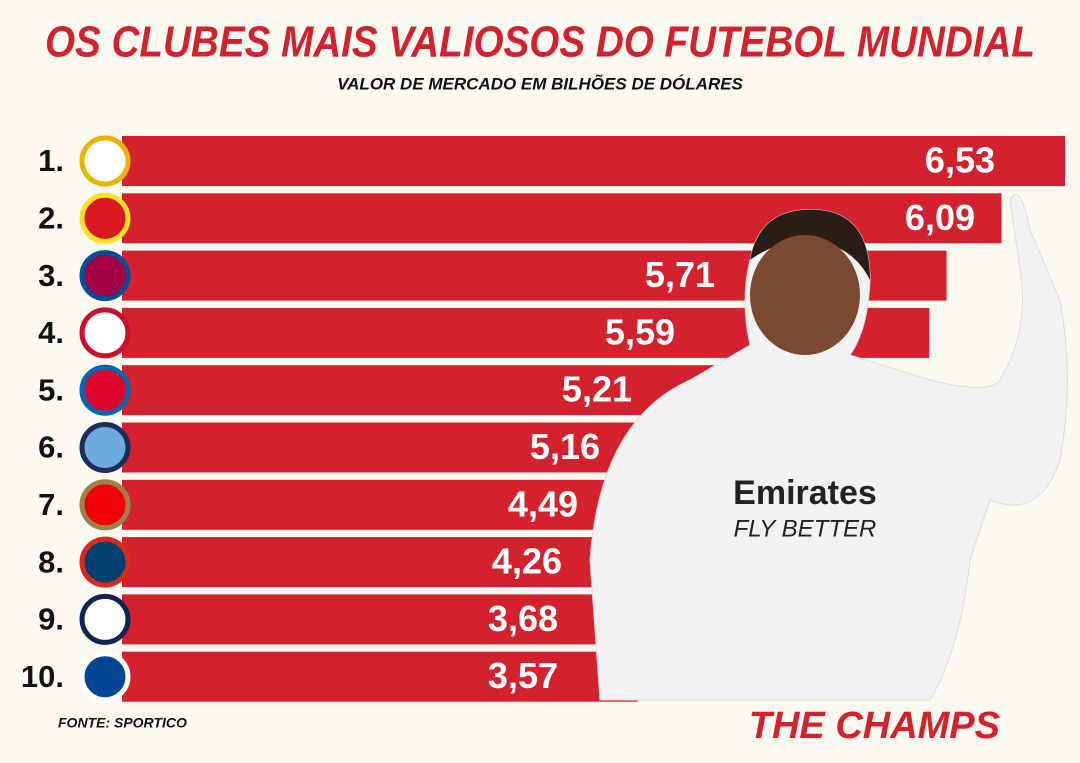 Image resolution: width=1080 pixels, height=763 pixels. What do you see at coordinates (51, 561) in the screenshot?
I see `category-label: 8.` at bounding box center [51, 561].